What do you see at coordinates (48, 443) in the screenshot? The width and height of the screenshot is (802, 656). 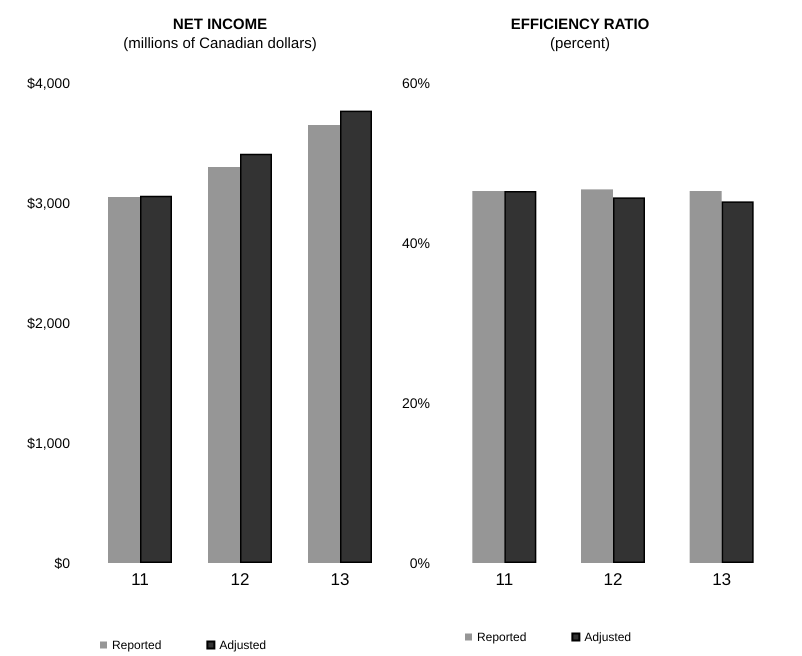 I see `y-tick-label: $1,000` at bounding box center [48, 443].